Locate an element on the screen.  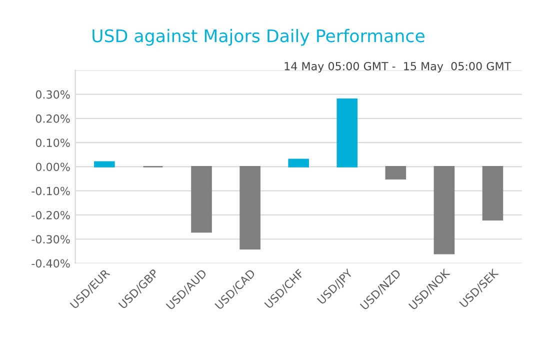
y-tick-label: -0.10% is located at coordinates (51, 191).